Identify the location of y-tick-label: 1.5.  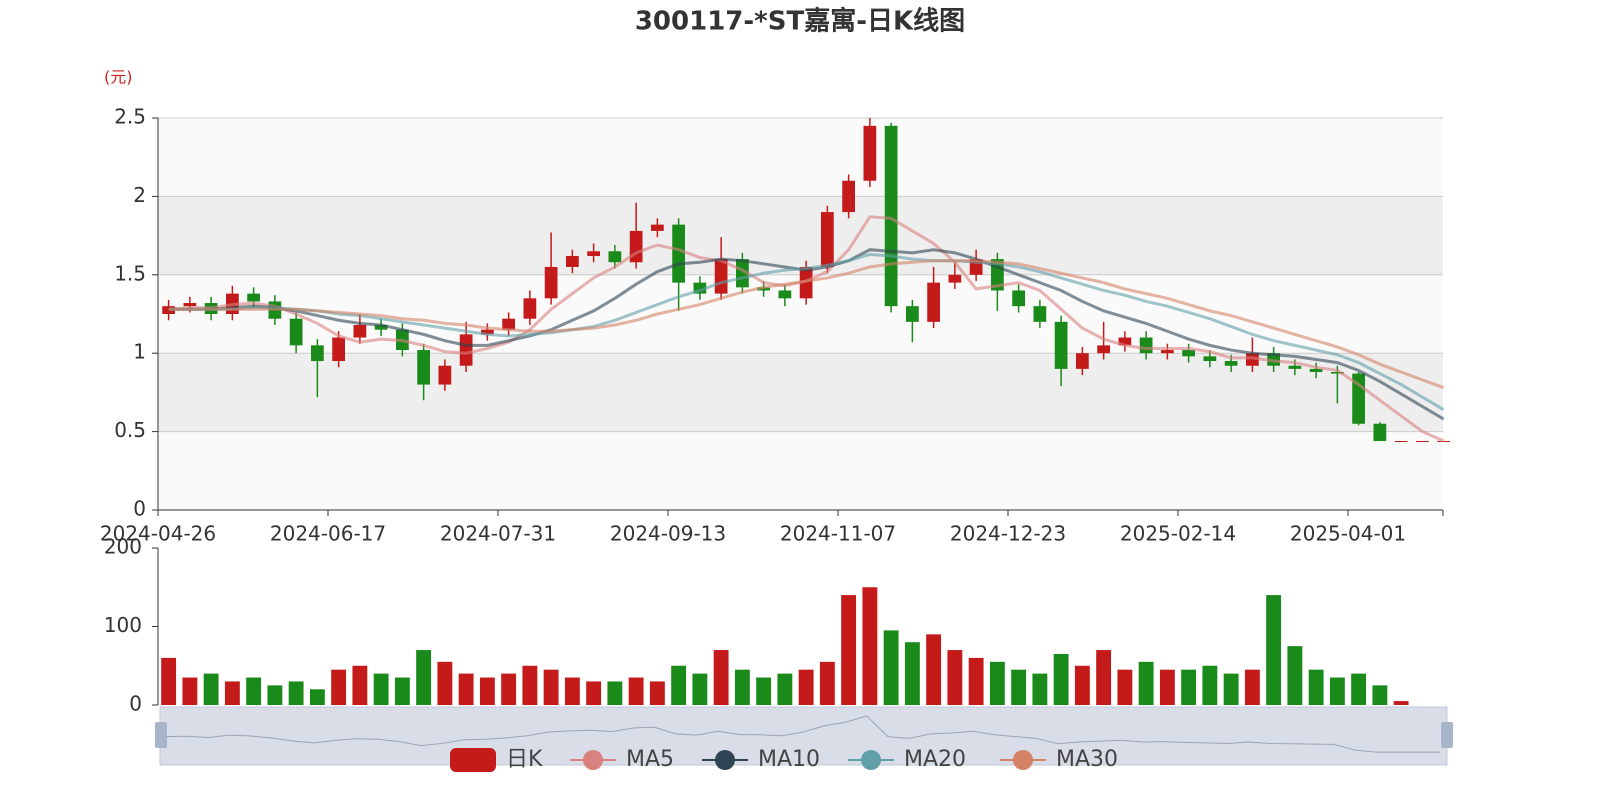
(130, 273).